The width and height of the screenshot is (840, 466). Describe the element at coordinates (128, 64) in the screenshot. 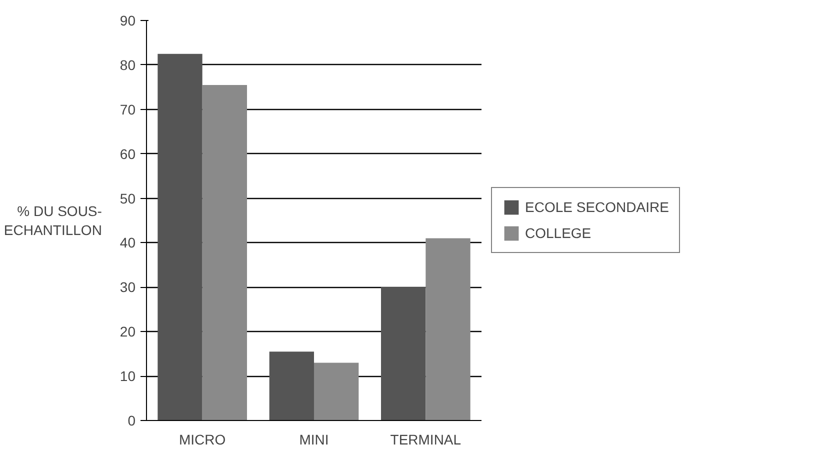

I see `y-tick-label: 80` at that location.